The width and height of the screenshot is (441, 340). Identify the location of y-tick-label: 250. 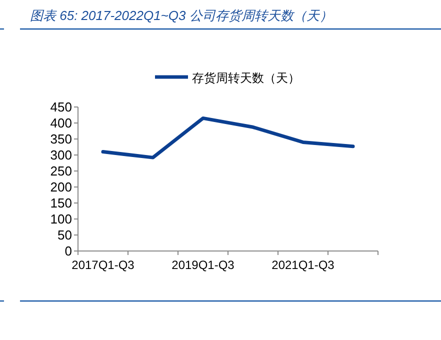
(61, 171).